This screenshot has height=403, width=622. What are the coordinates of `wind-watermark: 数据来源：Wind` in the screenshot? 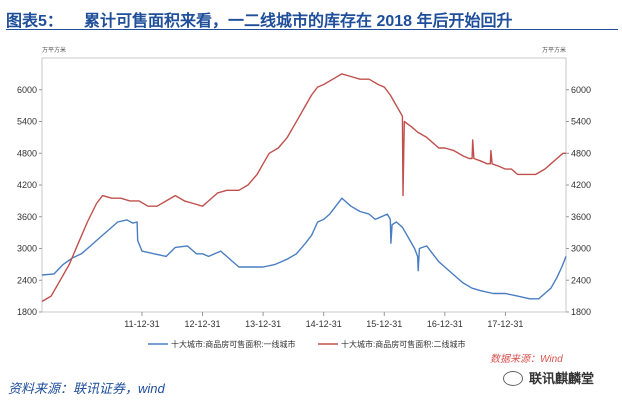 It's located at (526, 359).